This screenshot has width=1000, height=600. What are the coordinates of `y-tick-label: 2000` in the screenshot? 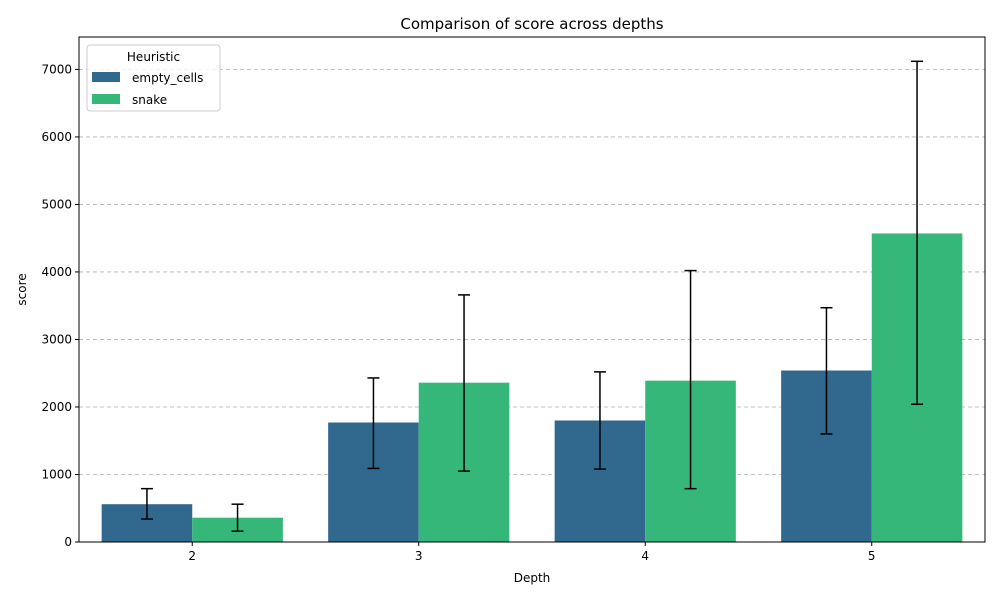 It's located at (56, 407).